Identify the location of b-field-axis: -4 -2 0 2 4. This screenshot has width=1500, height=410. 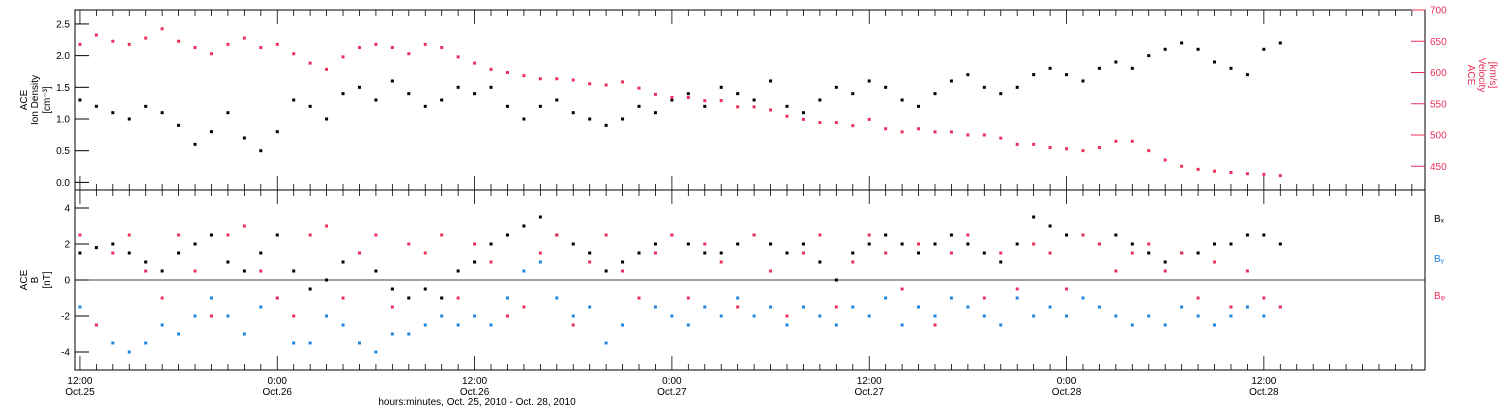
(75, 281).